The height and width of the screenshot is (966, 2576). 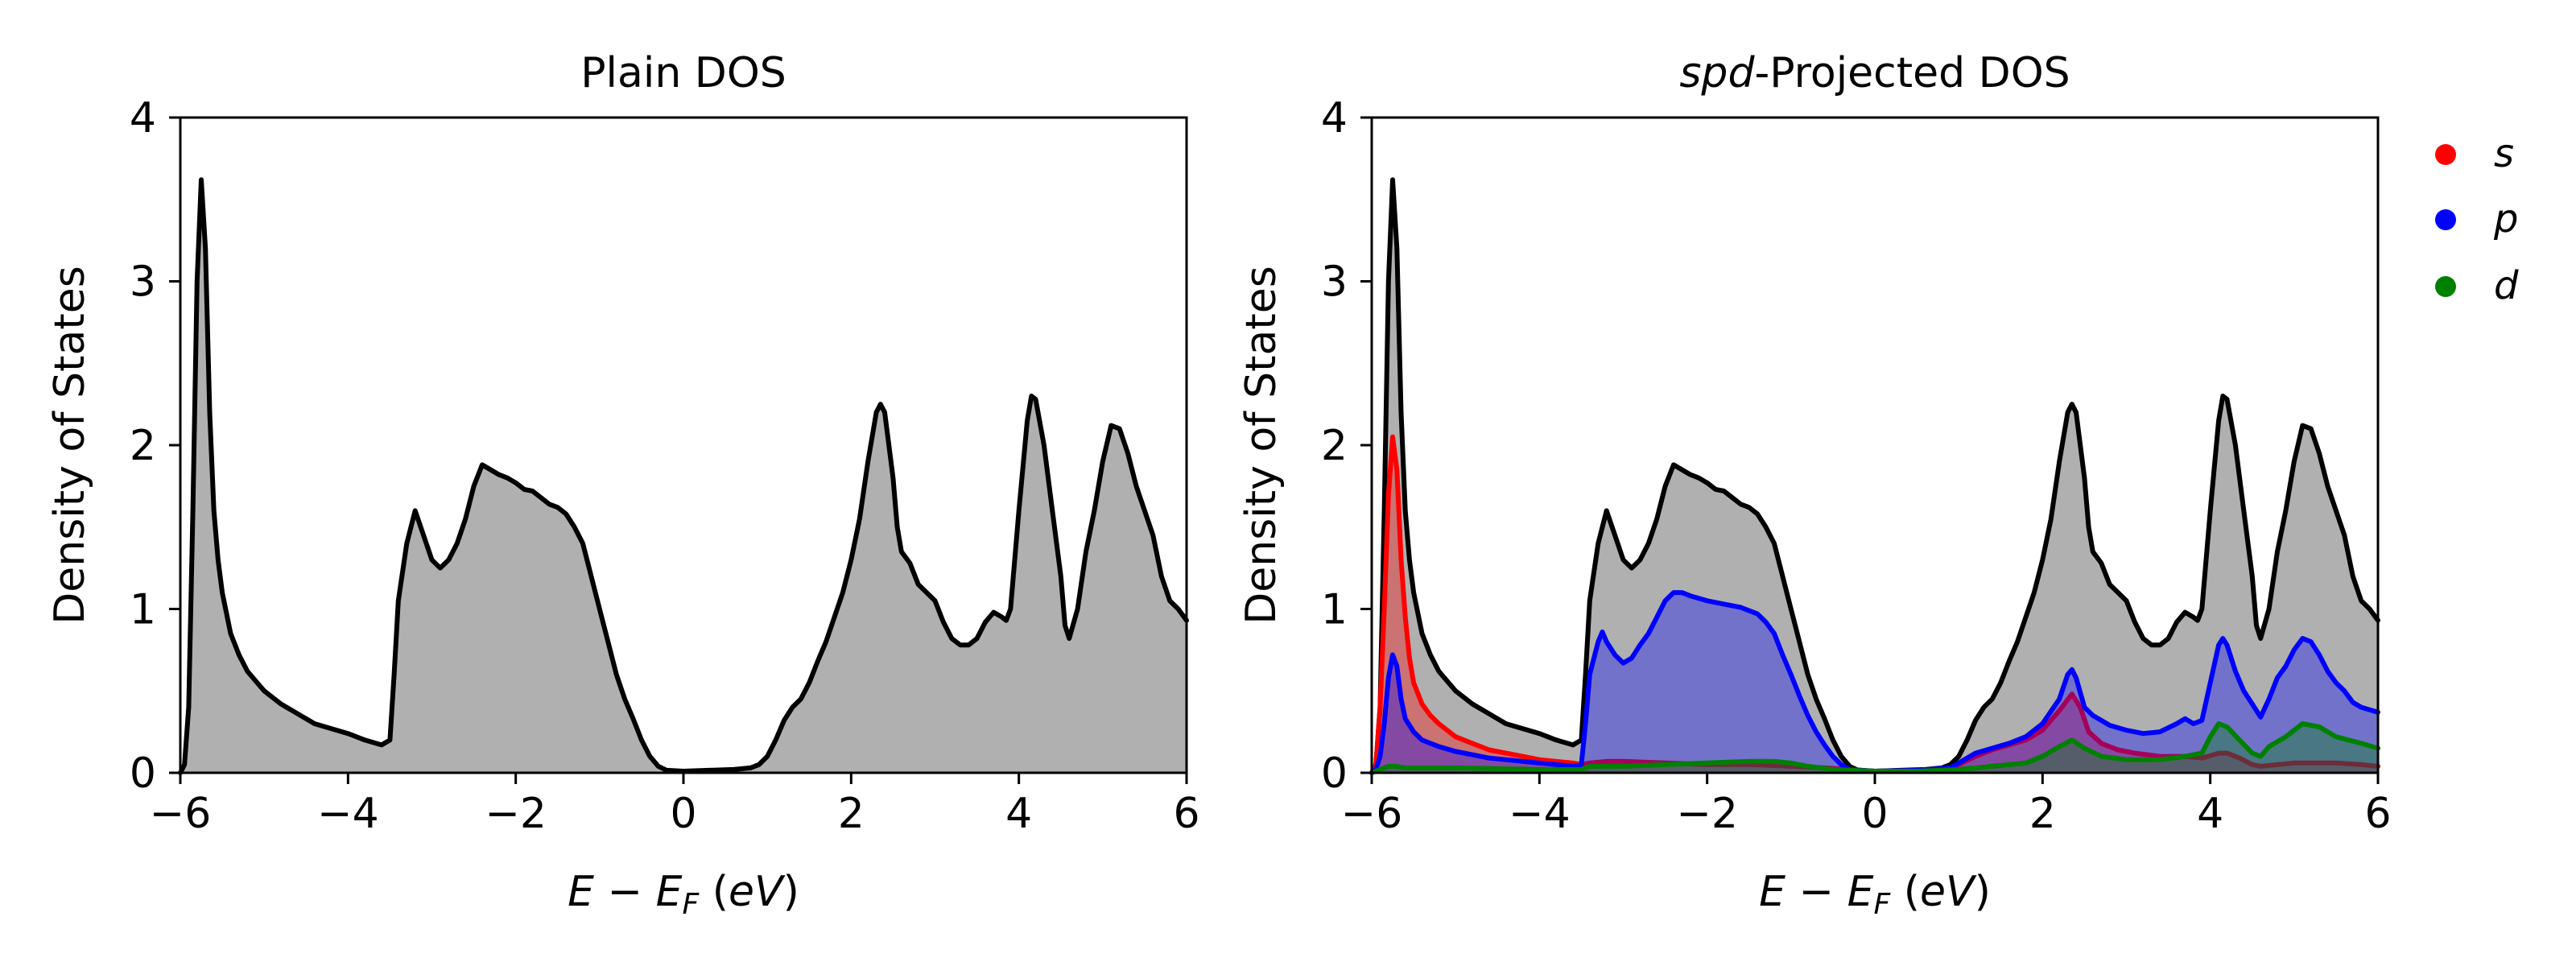 What do you see at coordinates (2505, 219) in the screenshot?
I see `legend-label-p: p` at bounding box center [2505, 219].